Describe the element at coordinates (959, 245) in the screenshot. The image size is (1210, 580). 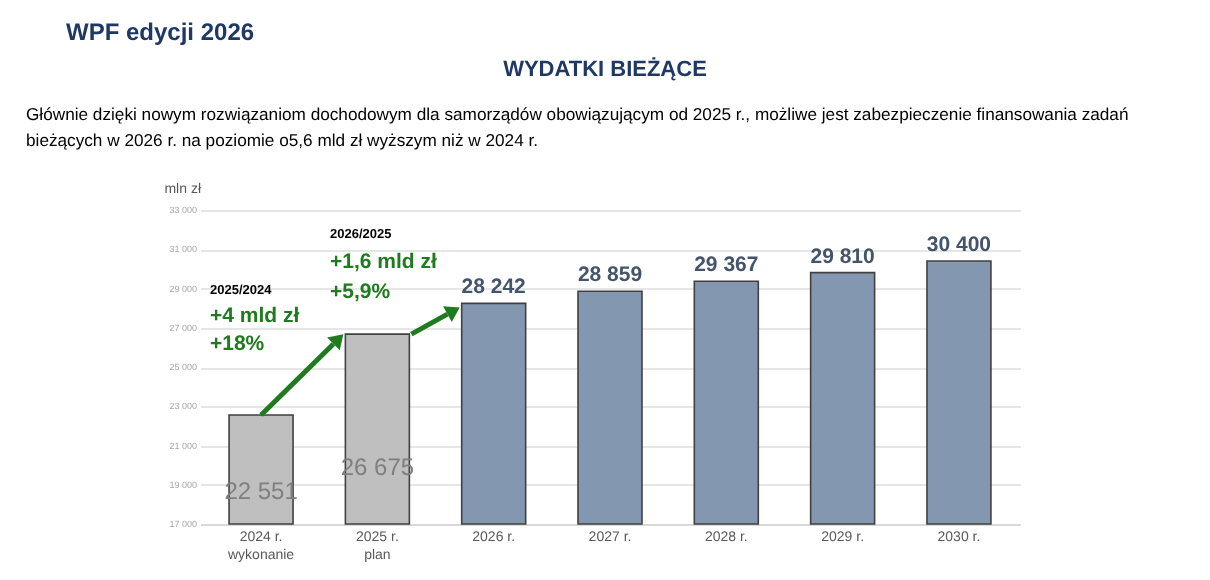
I see `data-label: 30 400` at that location.